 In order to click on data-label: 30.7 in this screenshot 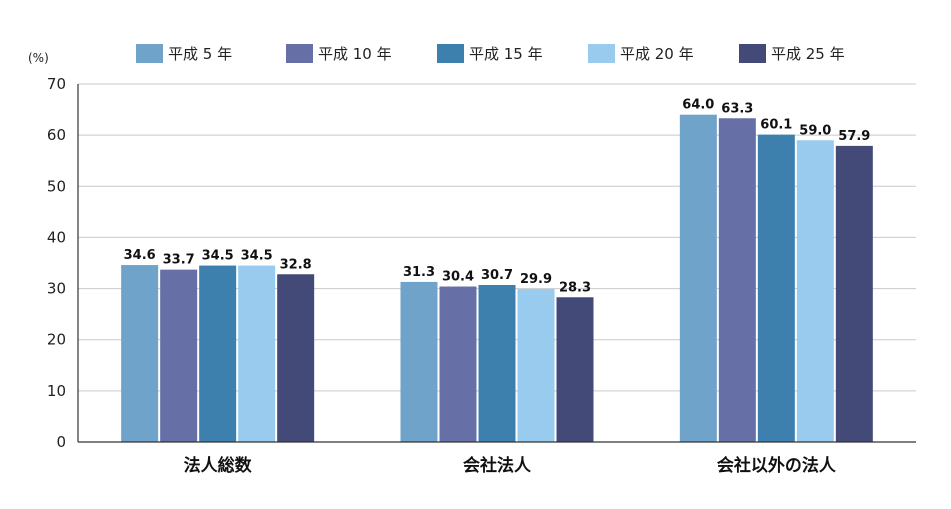, I will do `click(497, 275)`.